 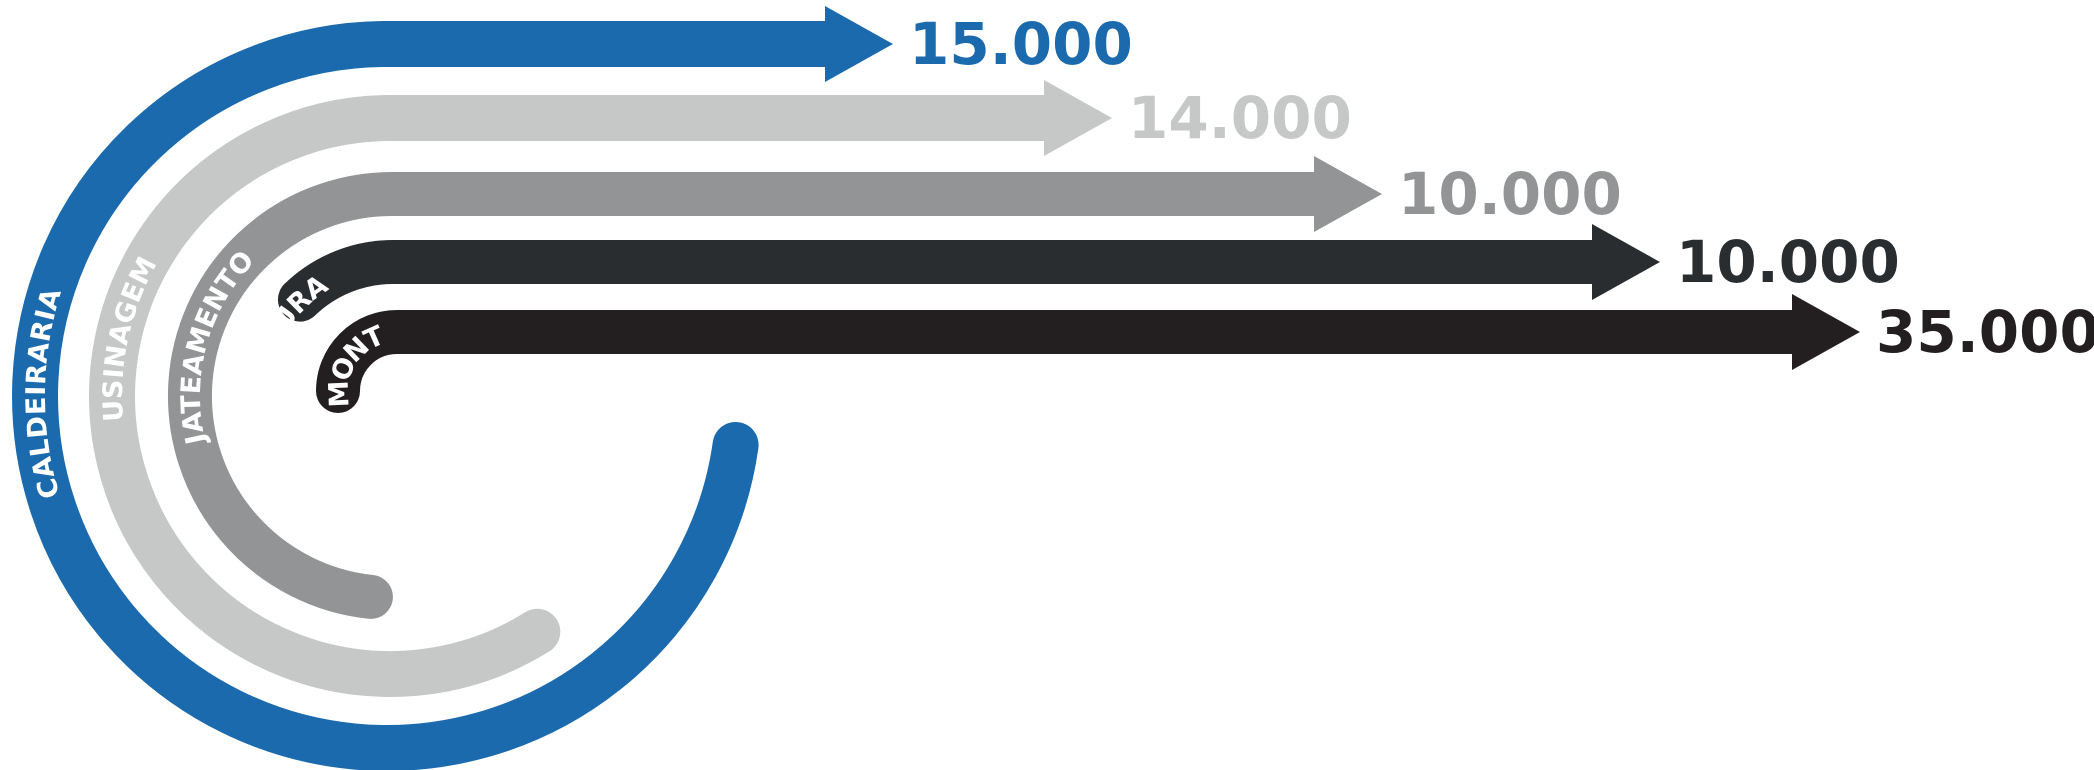 I want to click on arrowhead-caldeiraria, so click(x=859, y=44).